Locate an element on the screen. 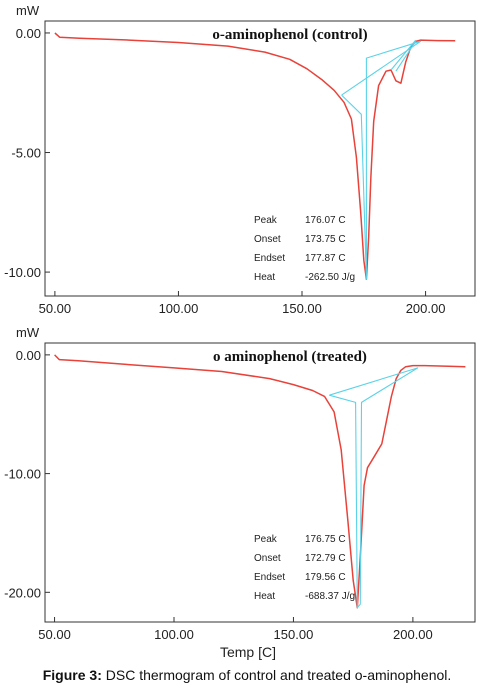 Image resolution: width=494 pixels, height=693 pixels. treated-annotation-label: Heat is located at coordinates (264, 596).